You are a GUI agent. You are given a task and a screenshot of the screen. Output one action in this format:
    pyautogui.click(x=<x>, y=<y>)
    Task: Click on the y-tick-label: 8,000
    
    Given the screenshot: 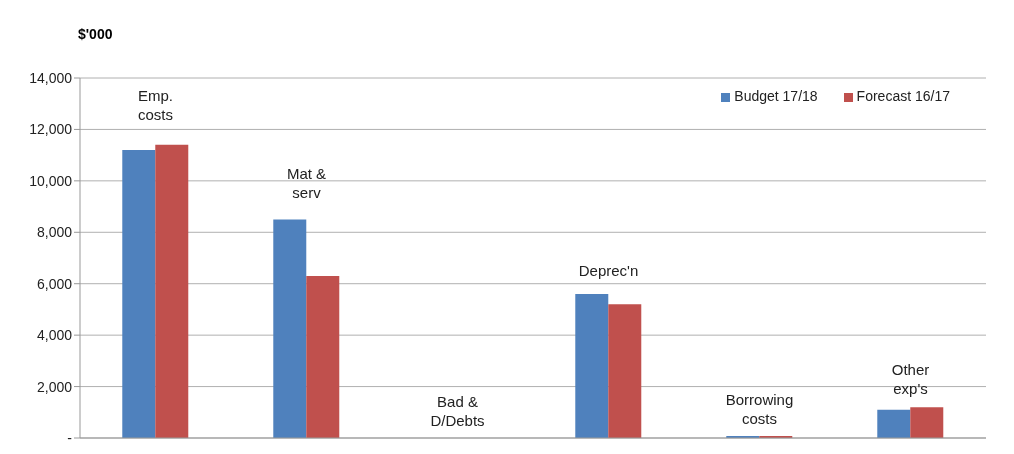 What is the action you would take?
    pyautogui.click(x=54, y=232)
    